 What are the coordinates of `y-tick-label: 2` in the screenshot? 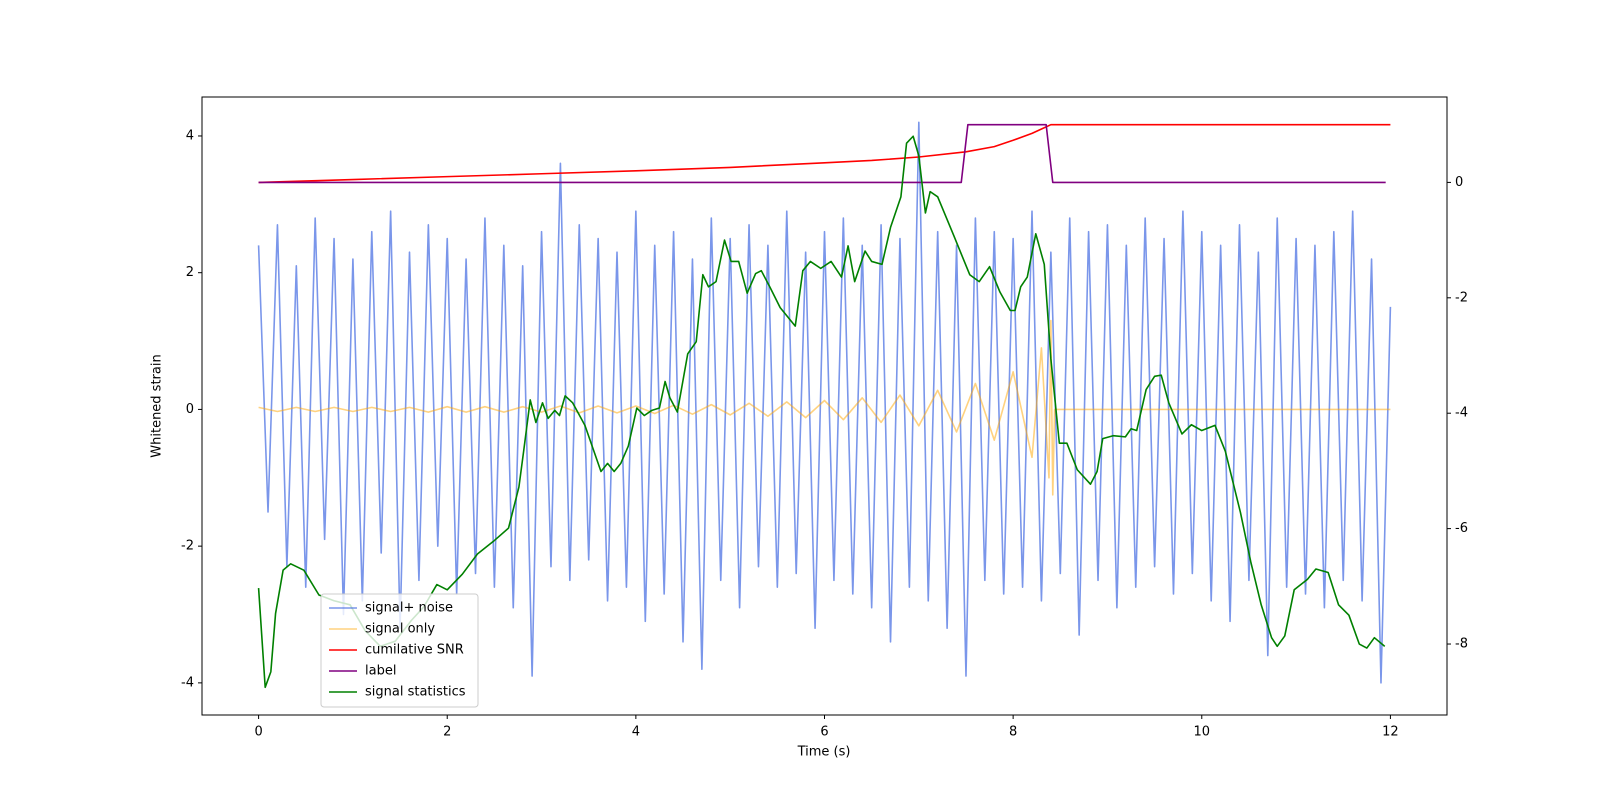 It's located at (190, 272).